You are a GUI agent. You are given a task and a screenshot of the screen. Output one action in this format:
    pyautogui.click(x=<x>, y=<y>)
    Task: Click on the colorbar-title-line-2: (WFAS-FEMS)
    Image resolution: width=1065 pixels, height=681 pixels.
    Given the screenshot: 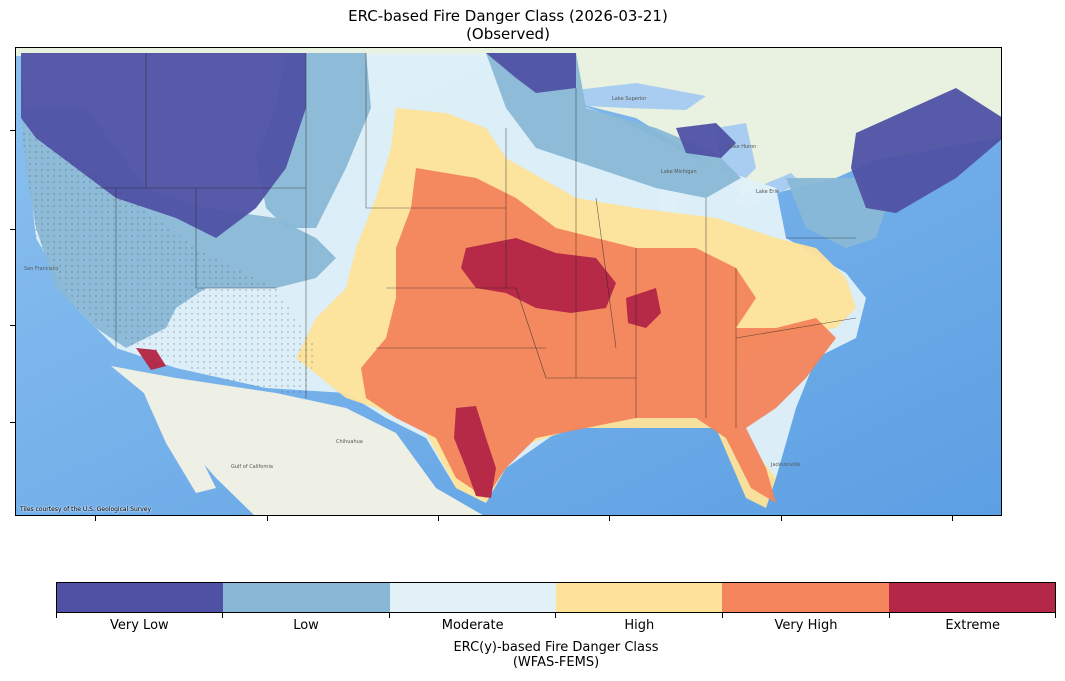 What is the action you would take?
    pyautogui.click(x=556, y=662)
    